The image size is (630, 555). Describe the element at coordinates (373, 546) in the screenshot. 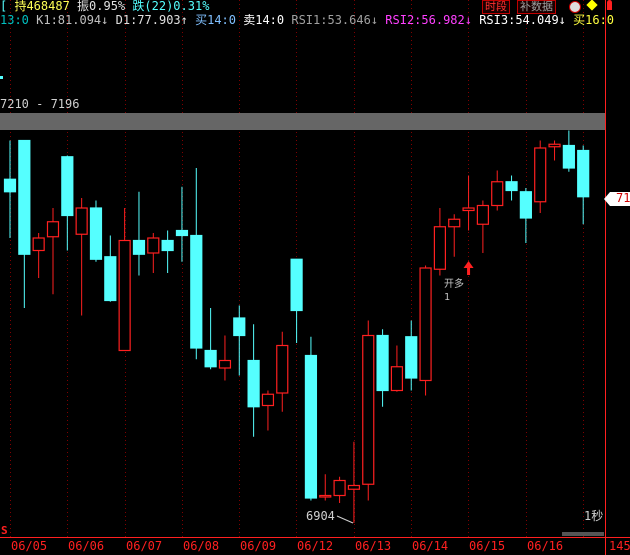

I see `date-label: 06/13` at that location.